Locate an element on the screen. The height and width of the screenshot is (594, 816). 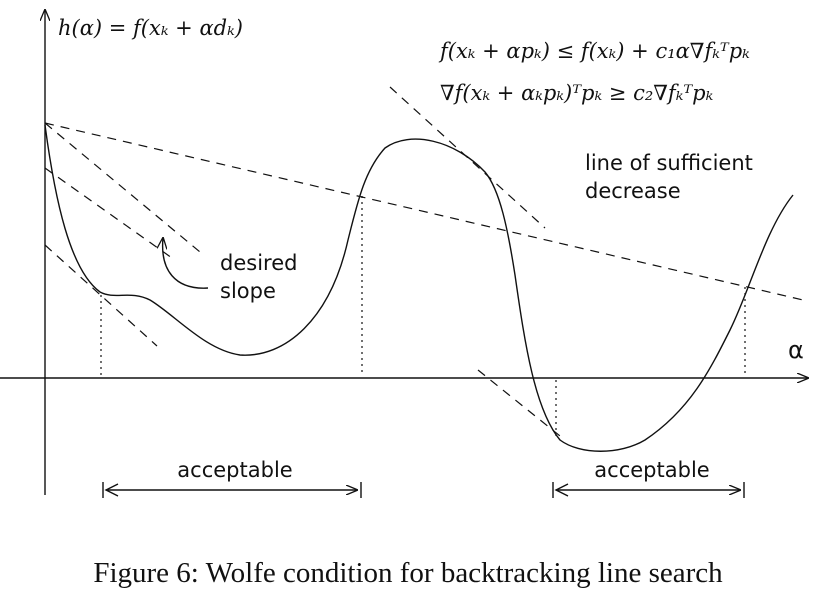
condition: ∇f(xₖ + αₖpₖ)ᵀpₖ ≥ c₂∇fₖᵀpₖ is located at coordinates (577, 93).